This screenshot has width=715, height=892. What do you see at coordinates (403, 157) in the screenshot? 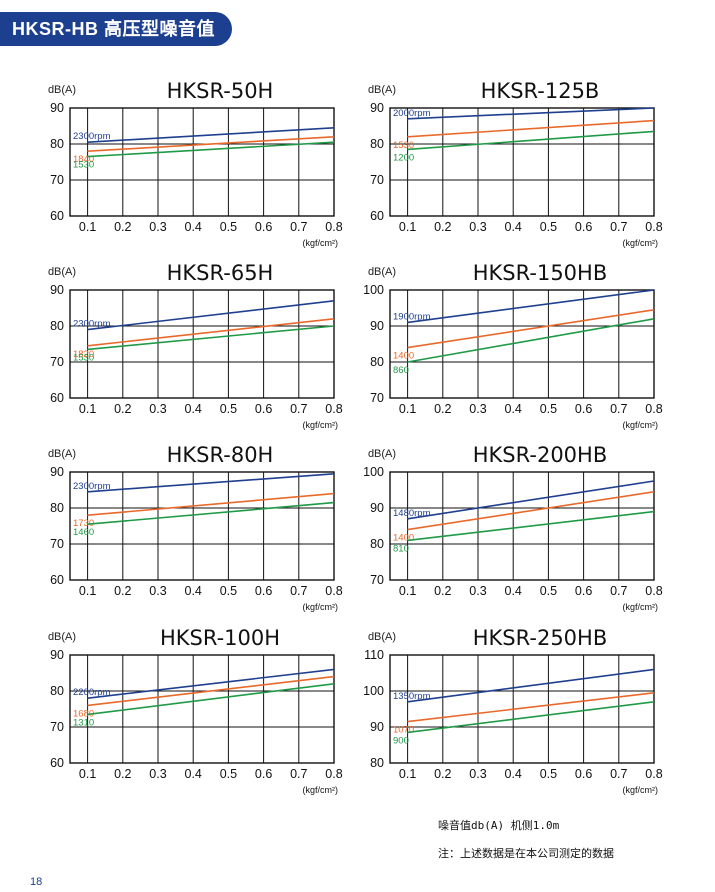
I see `series-label: 1200` at bounding box center [403, 157].